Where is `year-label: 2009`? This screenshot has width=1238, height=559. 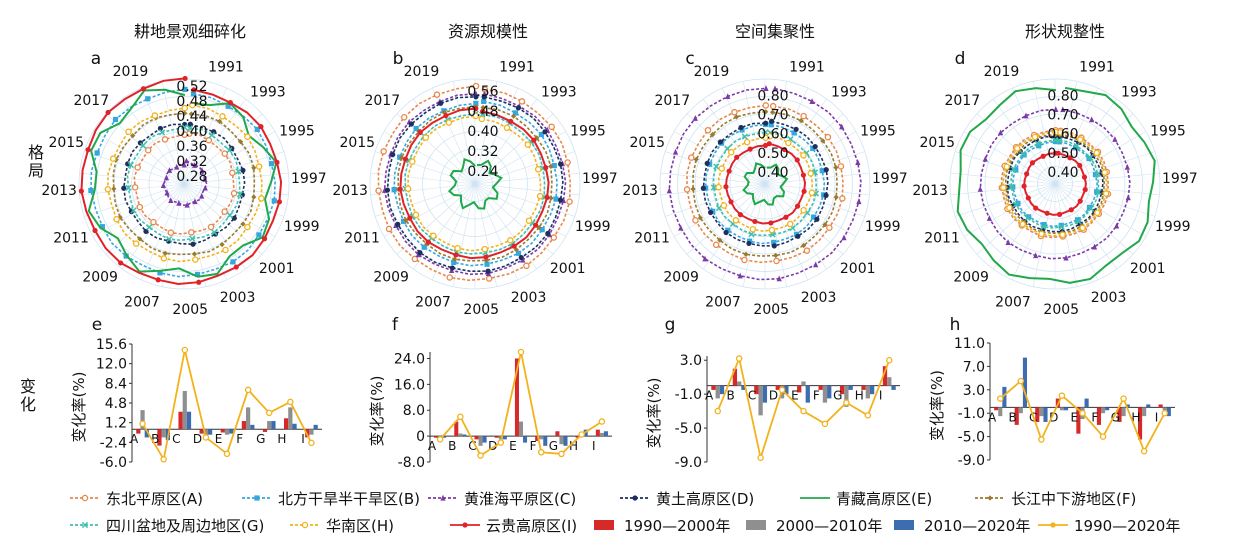 year-label: 2009 is located at coordinates (971, 278).